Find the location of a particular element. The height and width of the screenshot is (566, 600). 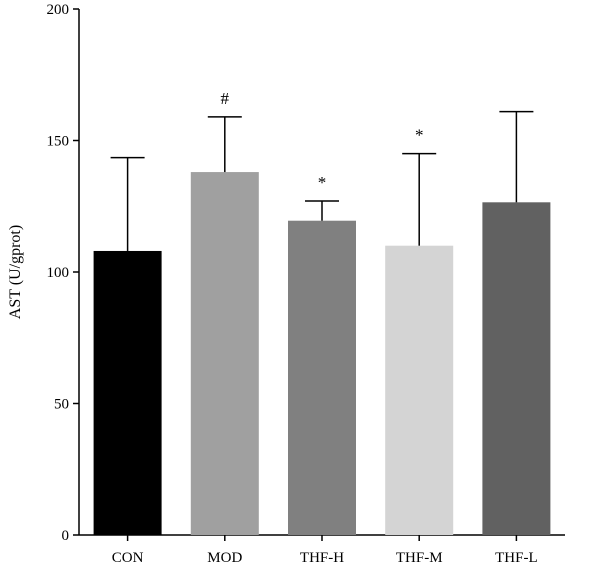

y-axis: 0 50 100 150 200 AST (U/gprot) is located at coordinates (43, 273).